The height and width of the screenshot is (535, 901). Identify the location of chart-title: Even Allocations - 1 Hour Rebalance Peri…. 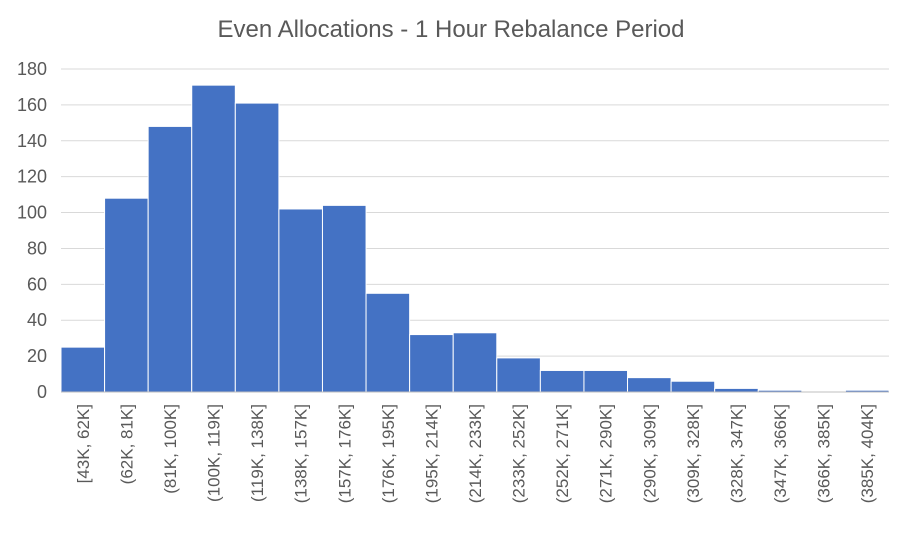
(451, 29).